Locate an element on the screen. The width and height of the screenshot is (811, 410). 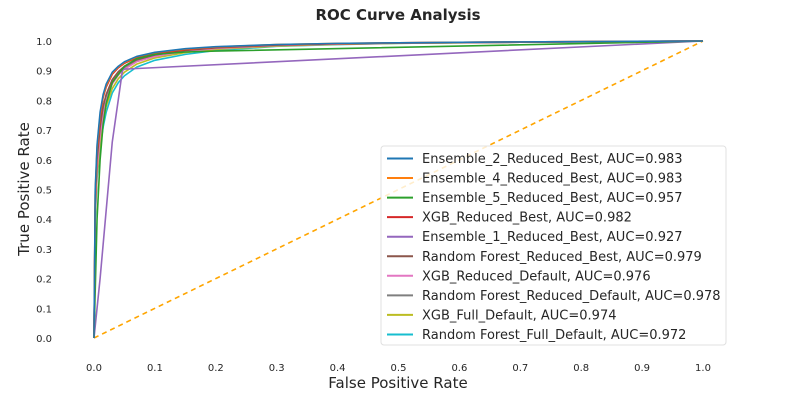
y-tick-labels: 0.0 0.1 0.2 0.3 0.4 0.5 0.6 0.7 0.8 0.9 1.0 is located at coordinates (44, 191).